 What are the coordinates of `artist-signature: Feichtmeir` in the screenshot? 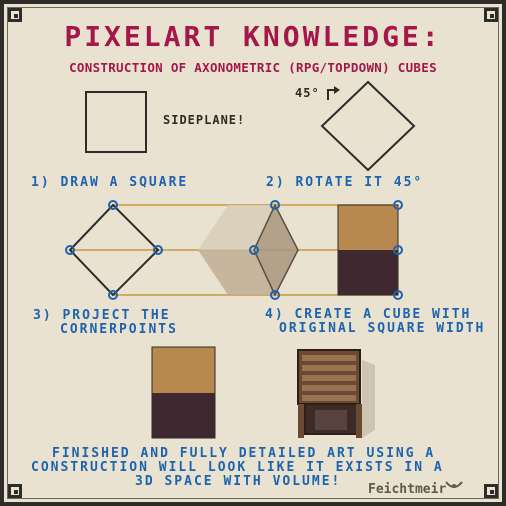 It's located at (407, 489).